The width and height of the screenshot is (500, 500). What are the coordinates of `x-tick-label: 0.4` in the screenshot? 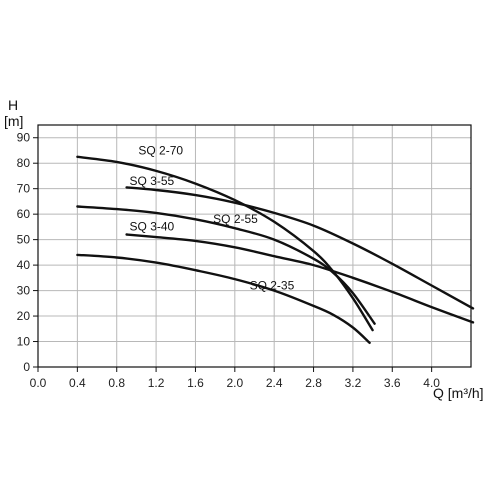 It's located at (77, 383).